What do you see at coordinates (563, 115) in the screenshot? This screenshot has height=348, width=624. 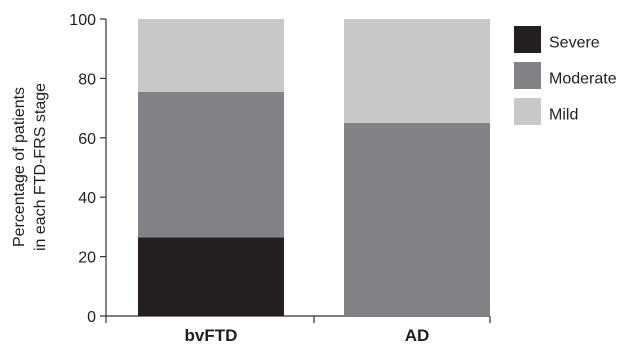 I see `legend-label-mild: Mild` at bounding box center [563, 115].